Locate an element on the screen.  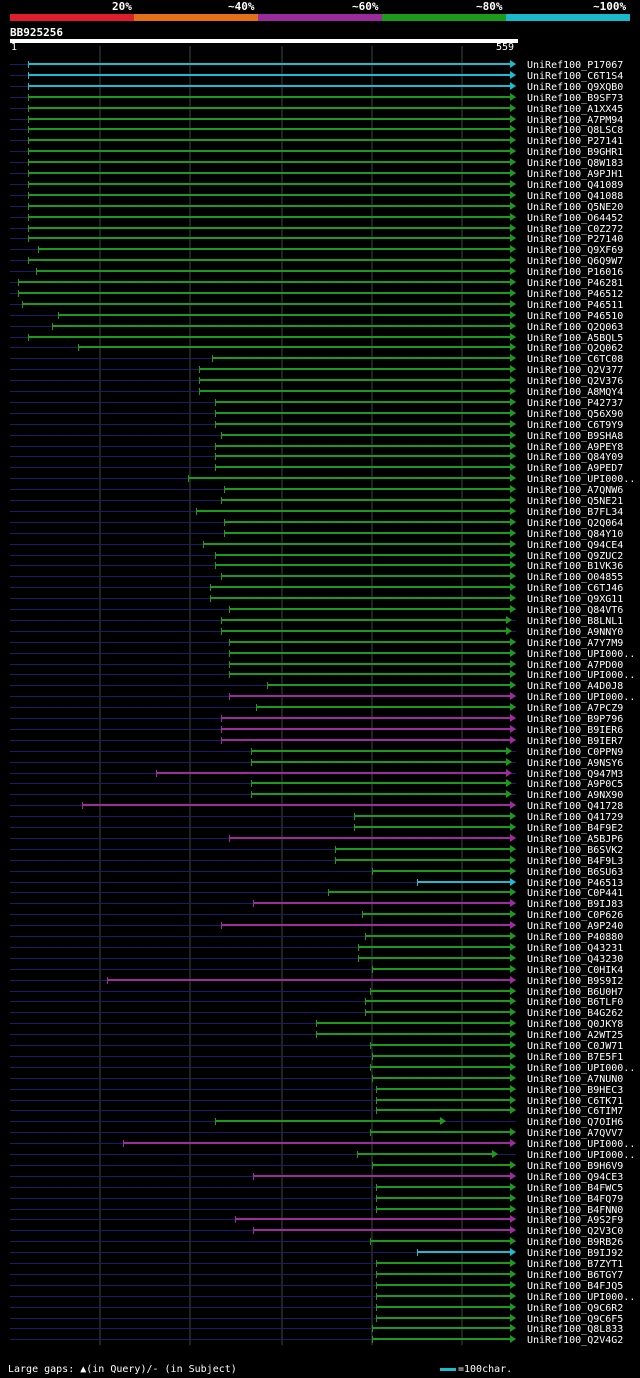
hit-row: UniRef100_Q41729 is located at coordinates (316, 817).